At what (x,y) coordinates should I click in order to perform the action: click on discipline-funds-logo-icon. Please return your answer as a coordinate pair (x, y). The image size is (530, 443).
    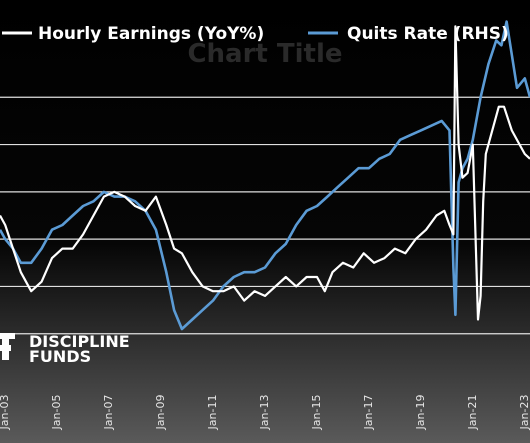
    Looking at the image, I should click on (7, 346).